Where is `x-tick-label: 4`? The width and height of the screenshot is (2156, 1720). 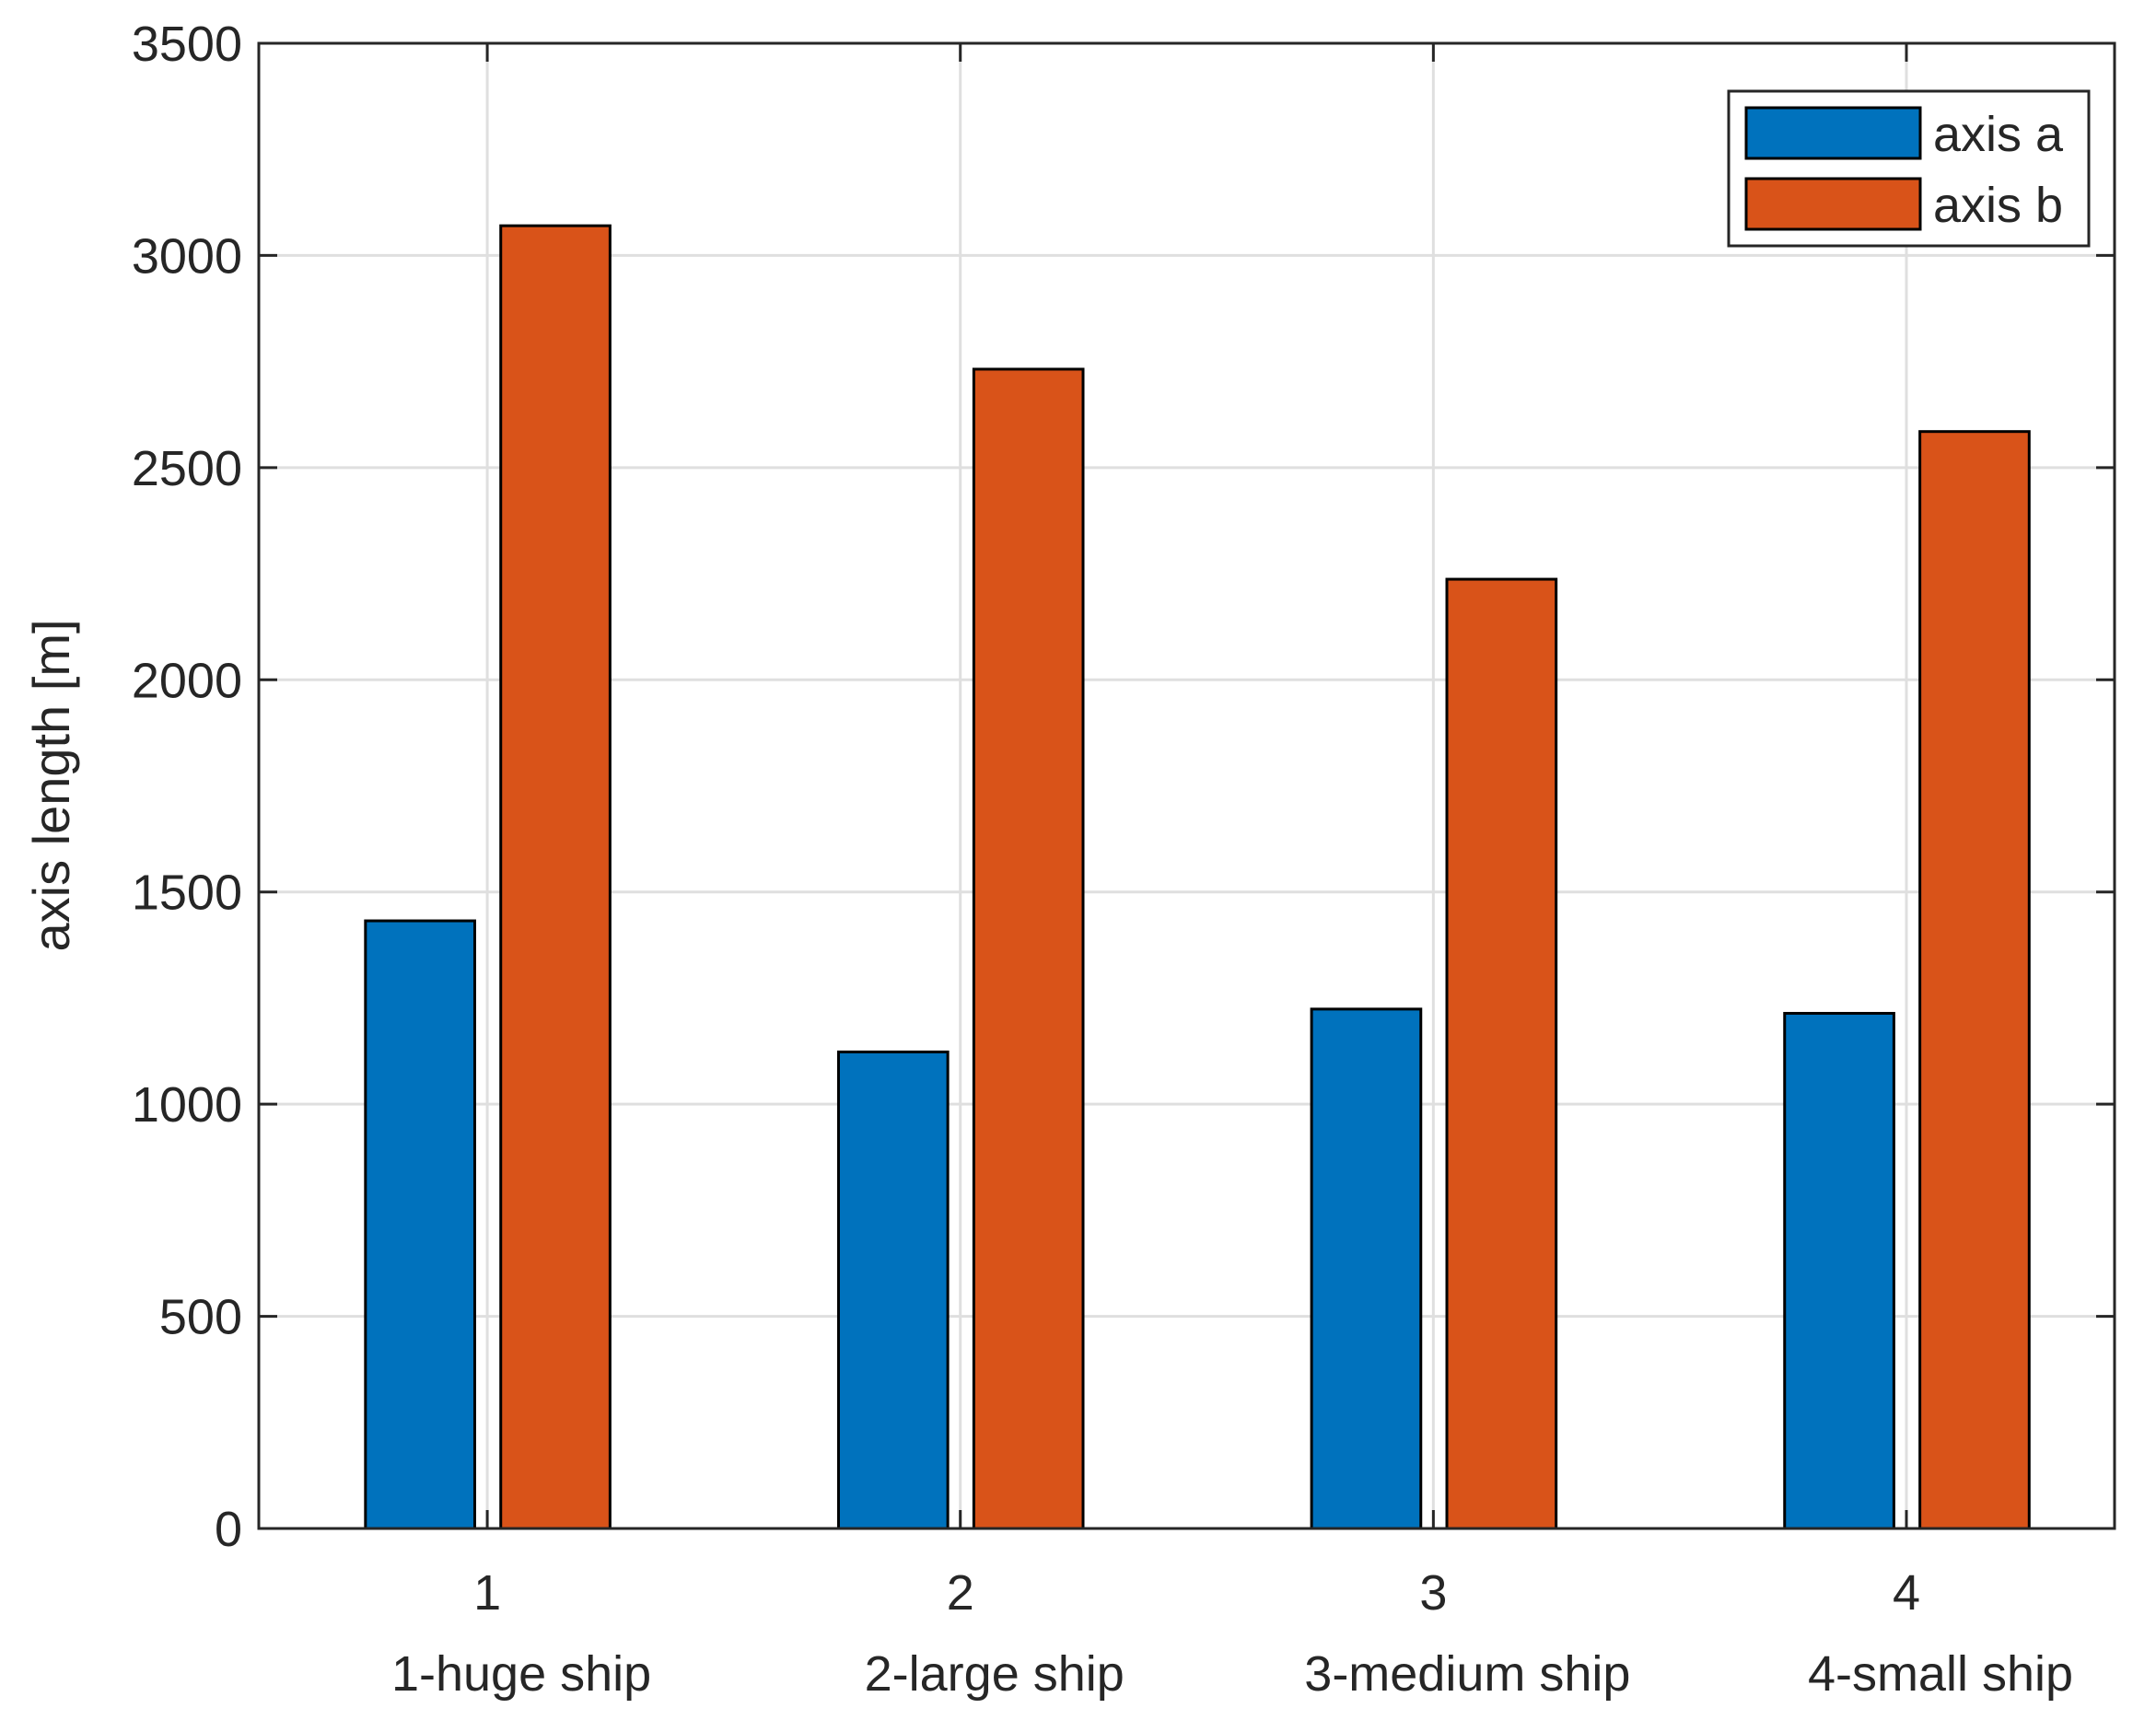
x-tick-label: 4 is located at coordinates (1906, 1593).